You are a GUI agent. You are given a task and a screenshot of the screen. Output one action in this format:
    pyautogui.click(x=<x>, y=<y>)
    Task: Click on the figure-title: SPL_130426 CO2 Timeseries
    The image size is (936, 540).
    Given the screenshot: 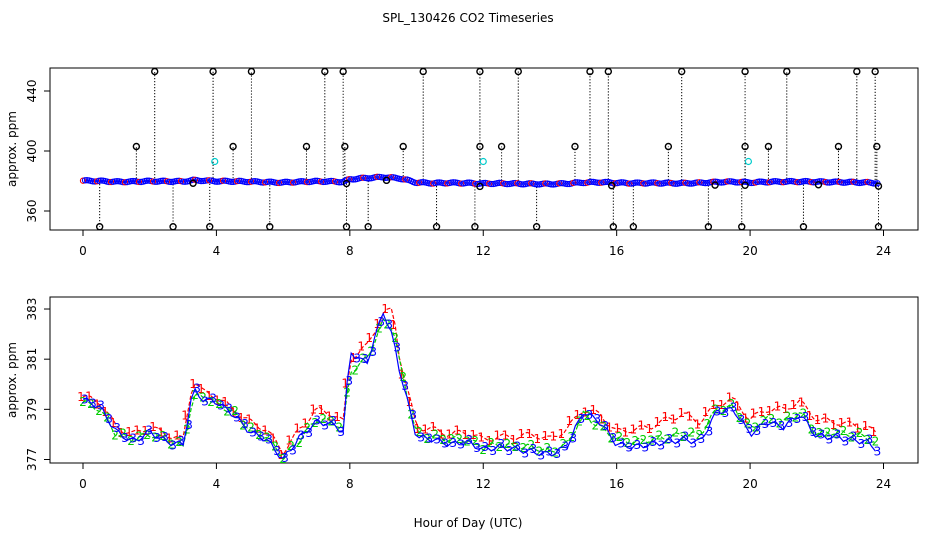 What is the action you would take?
    pyautogui.click(x=467, y=18)
    